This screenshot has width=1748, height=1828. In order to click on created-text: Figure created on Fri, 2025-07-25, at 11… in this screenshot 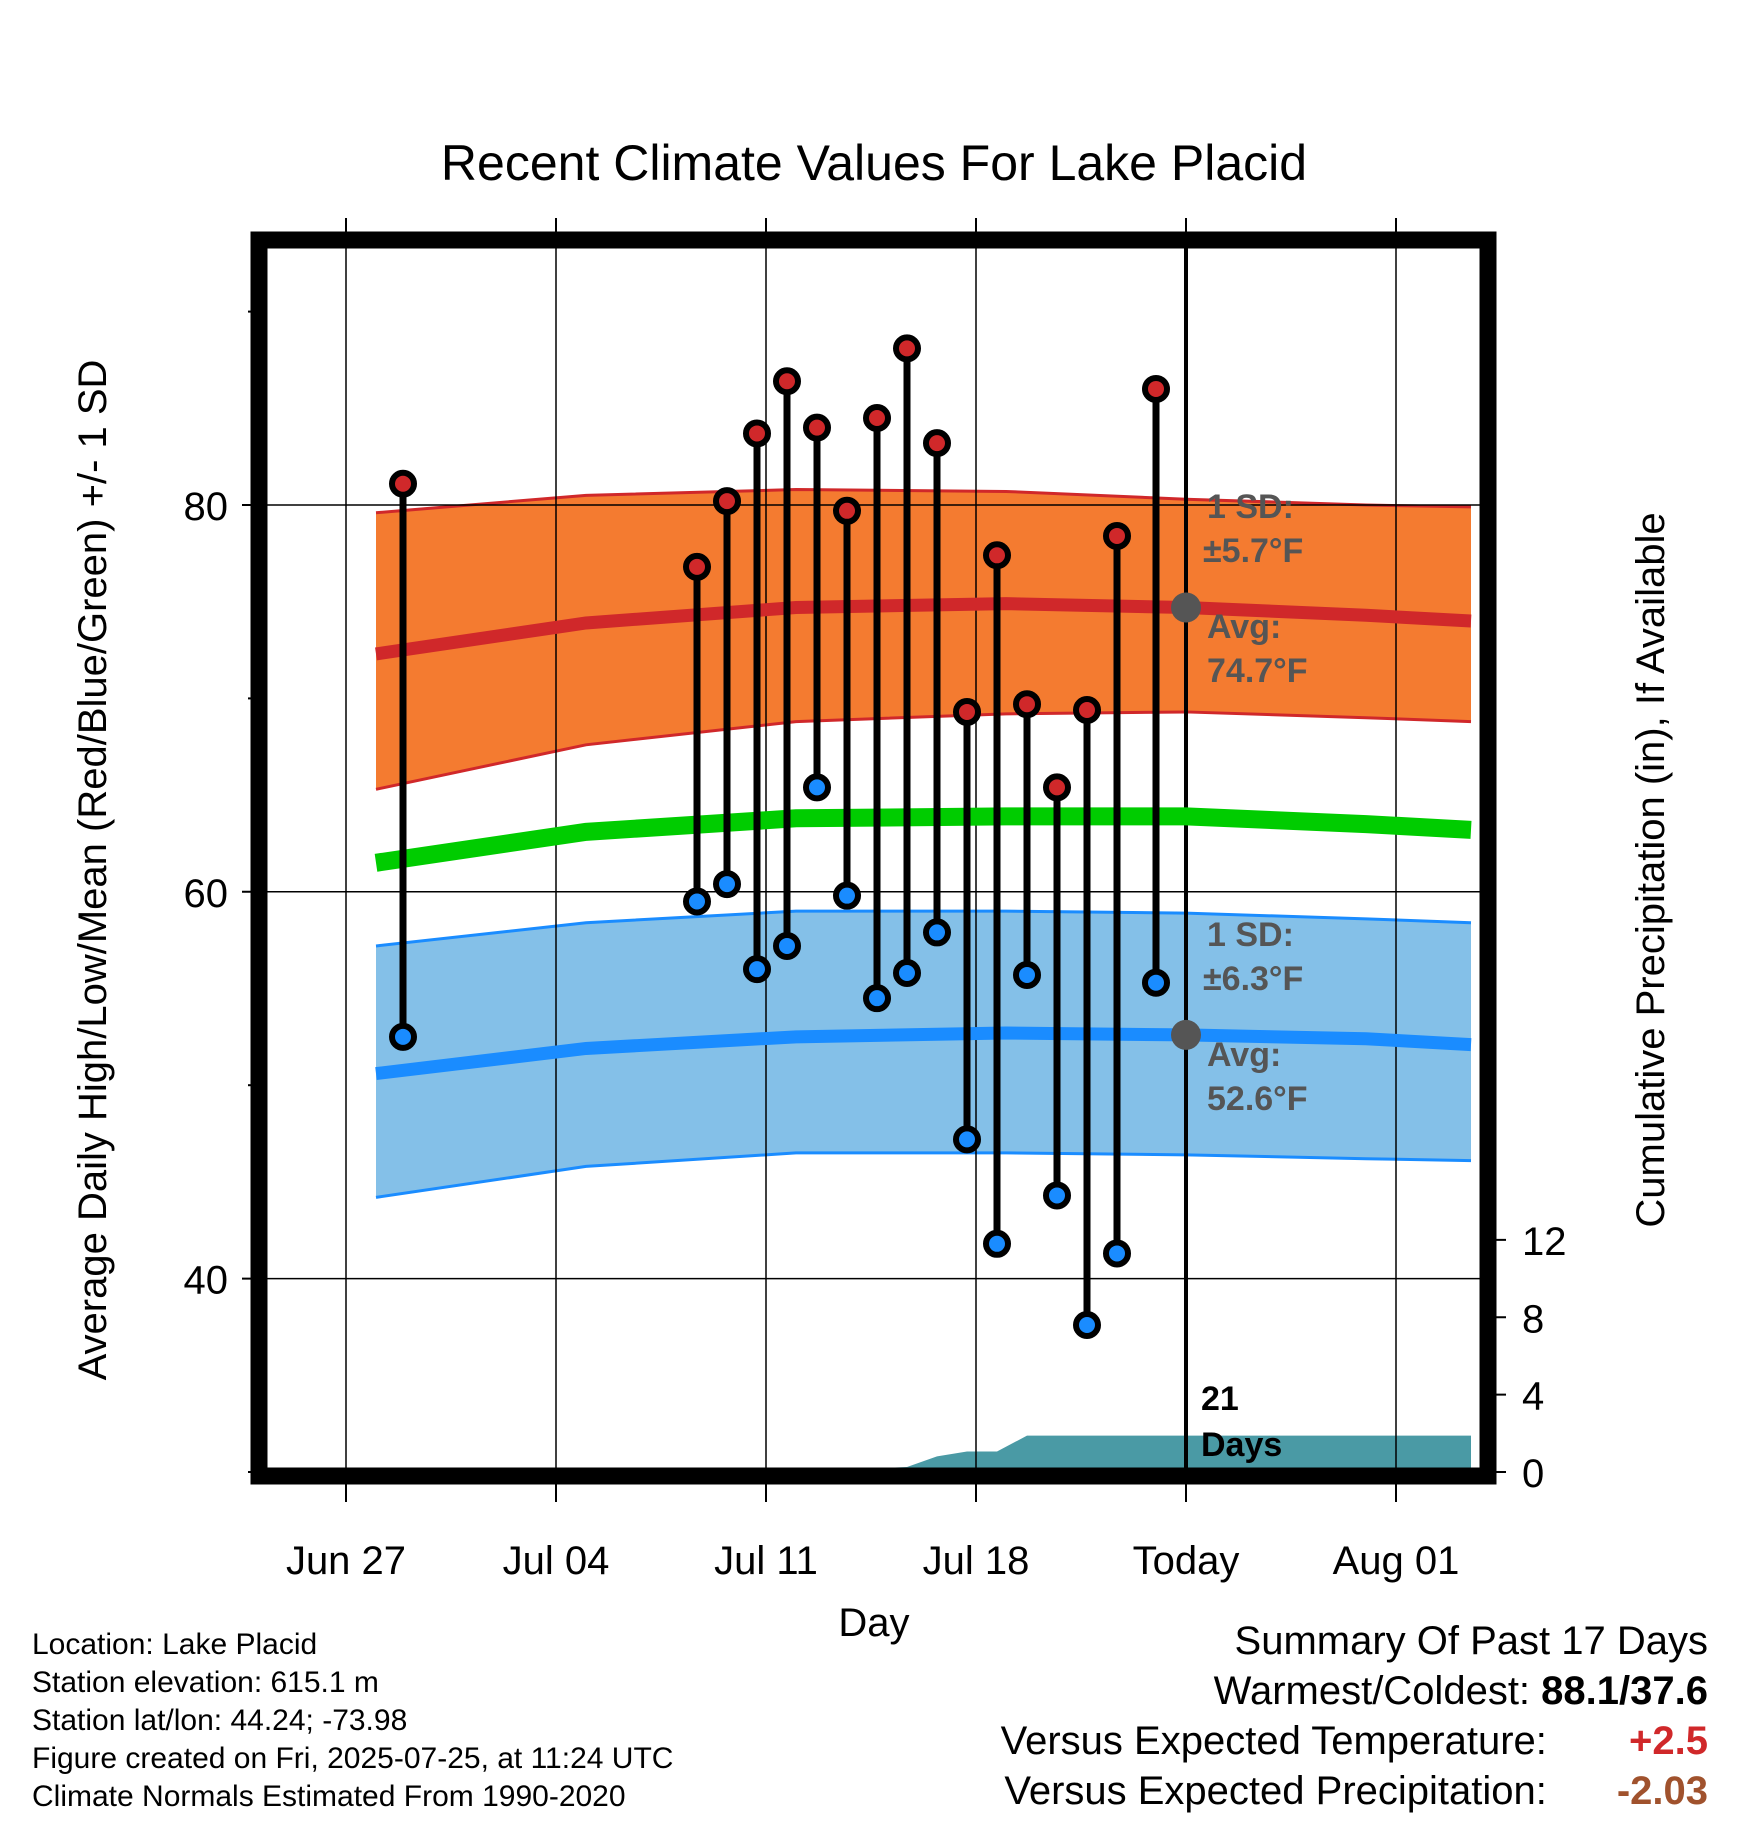, I will do `click(353, 1758)`.